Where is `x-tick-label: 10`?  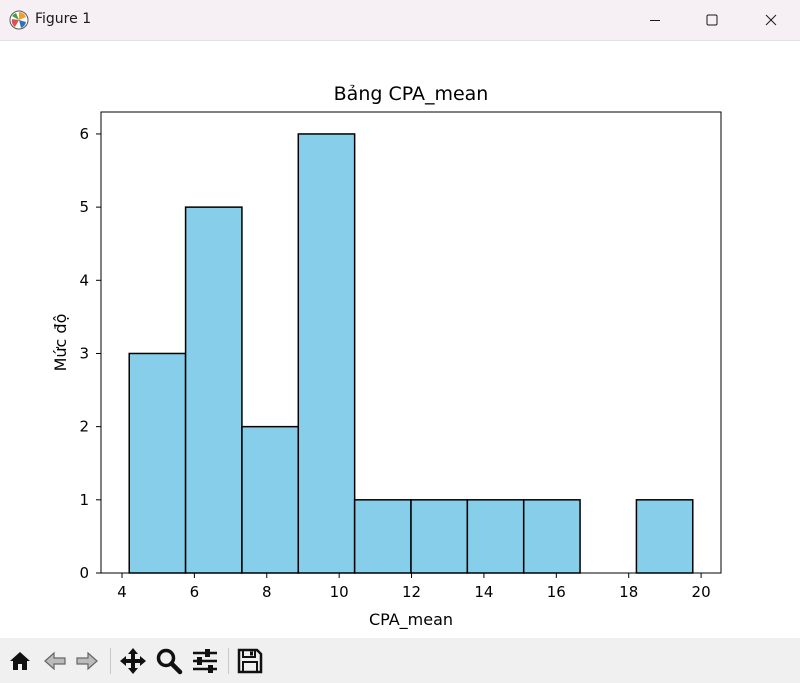 x-tick-label: 10 is located at coordinates (339, 592).